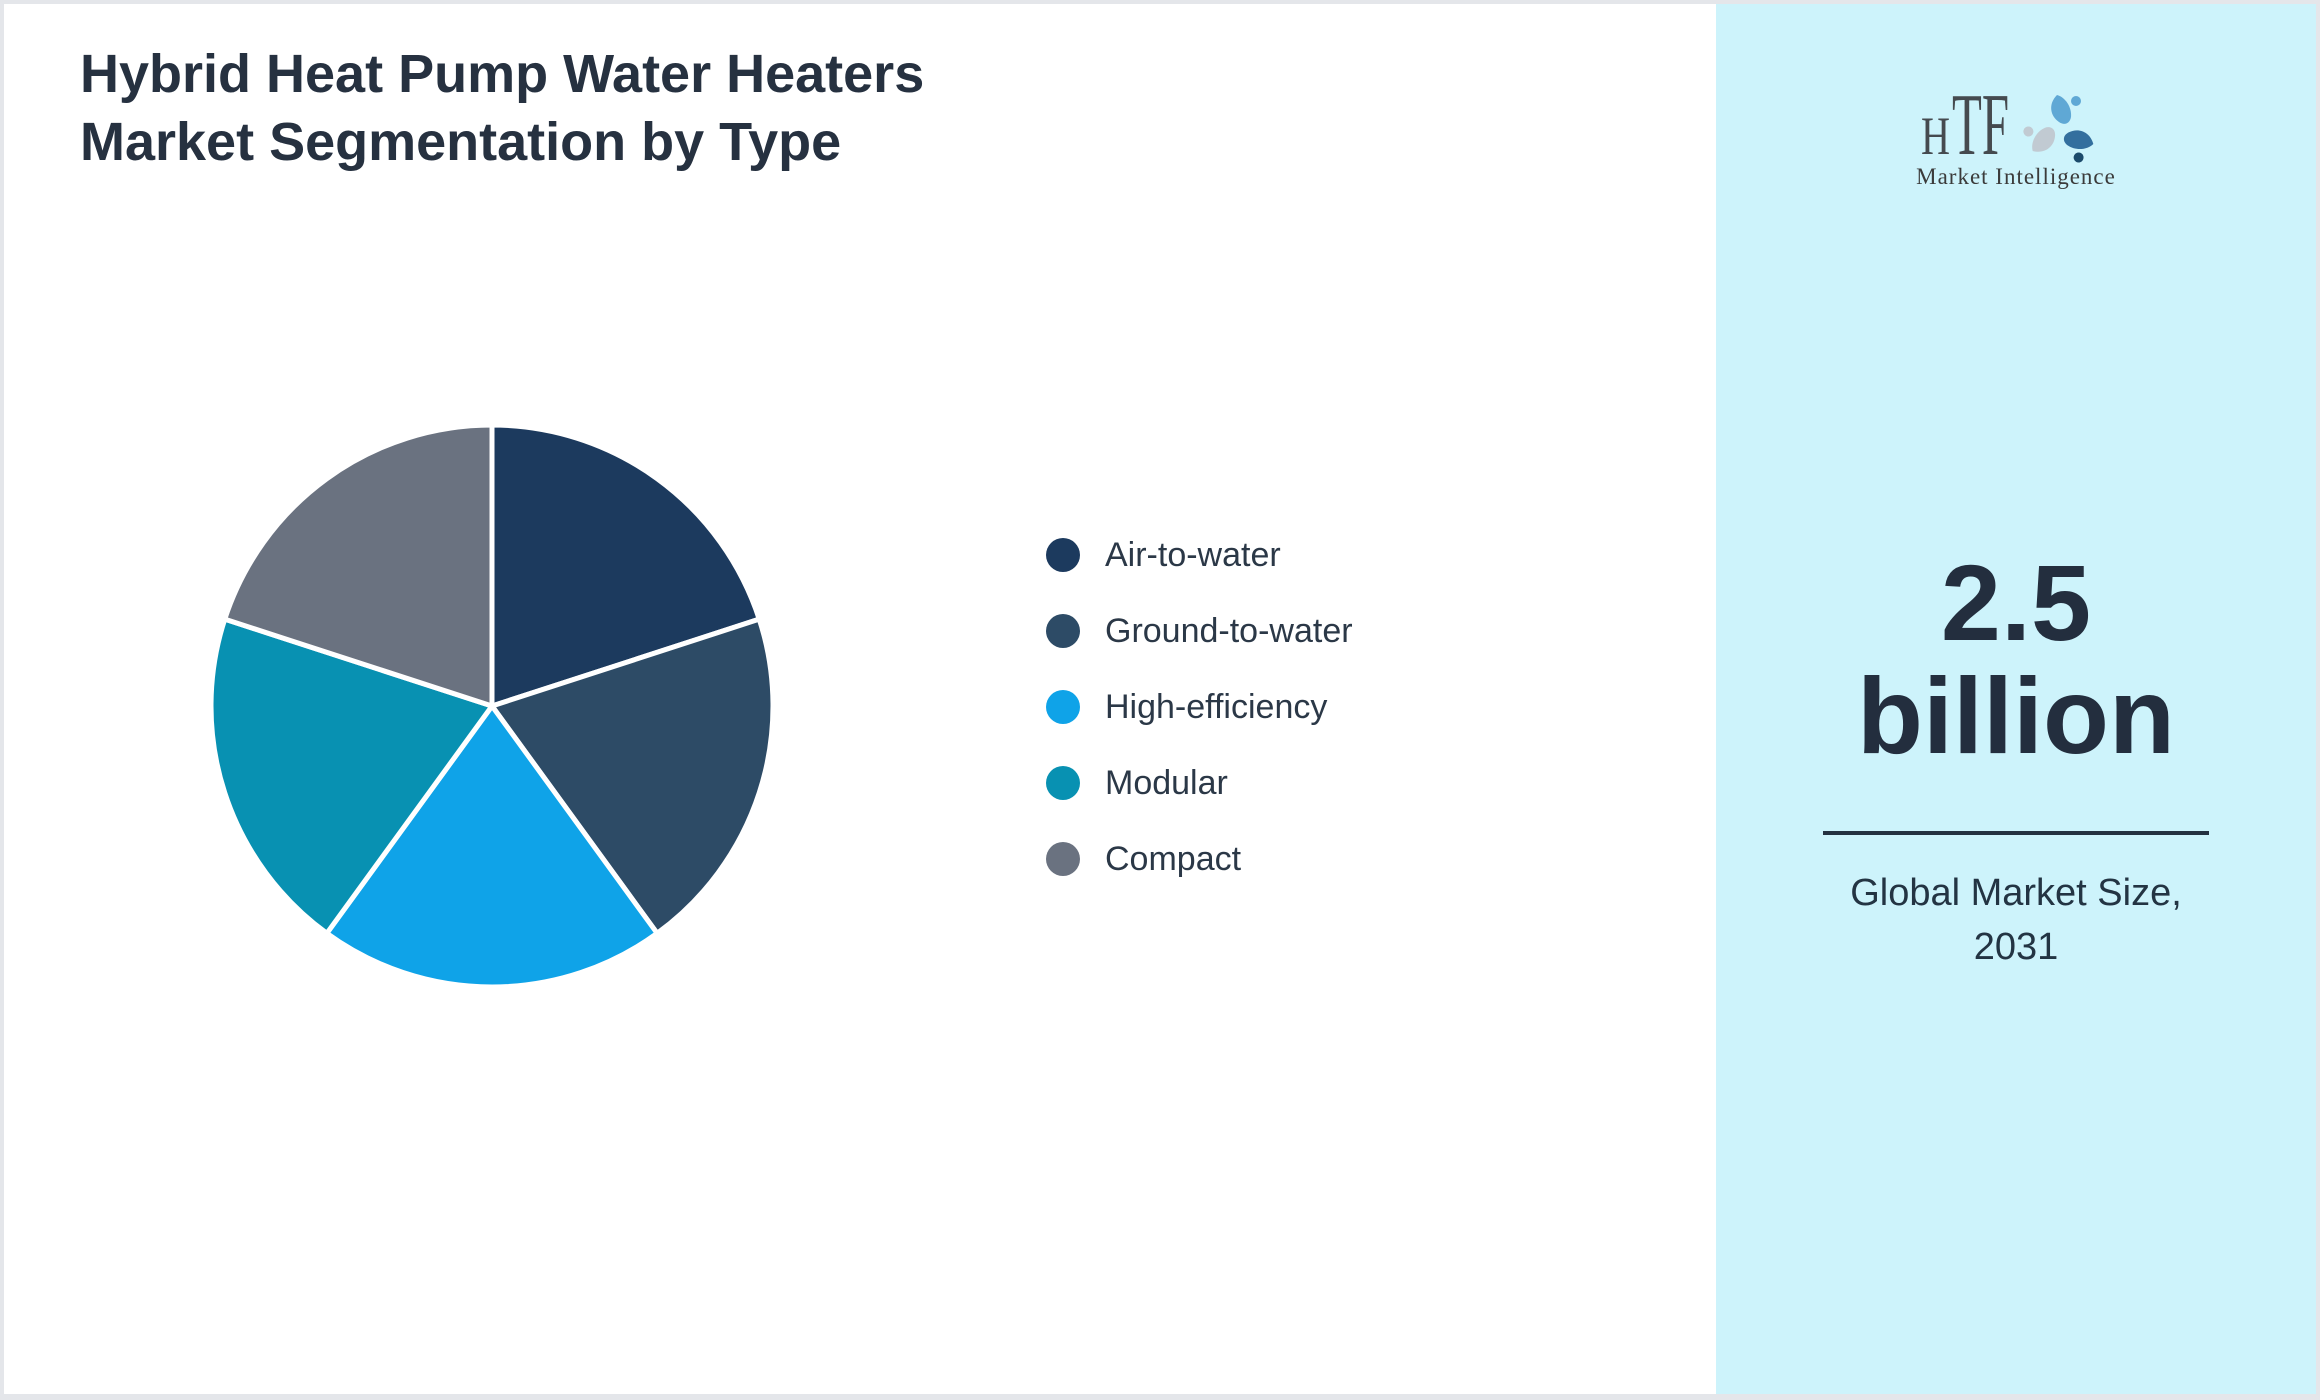  I want to click on market-size-value-line-2: billion, so click(2016, 715).